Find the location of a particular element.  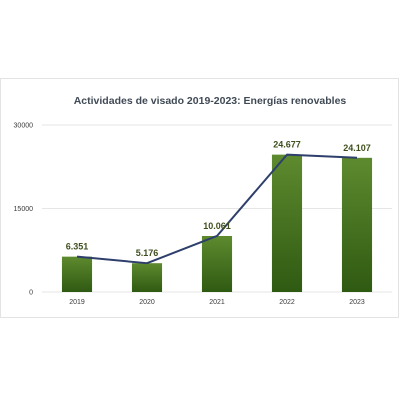

y-tick-label: 0 is located at coordinates (31, 293).